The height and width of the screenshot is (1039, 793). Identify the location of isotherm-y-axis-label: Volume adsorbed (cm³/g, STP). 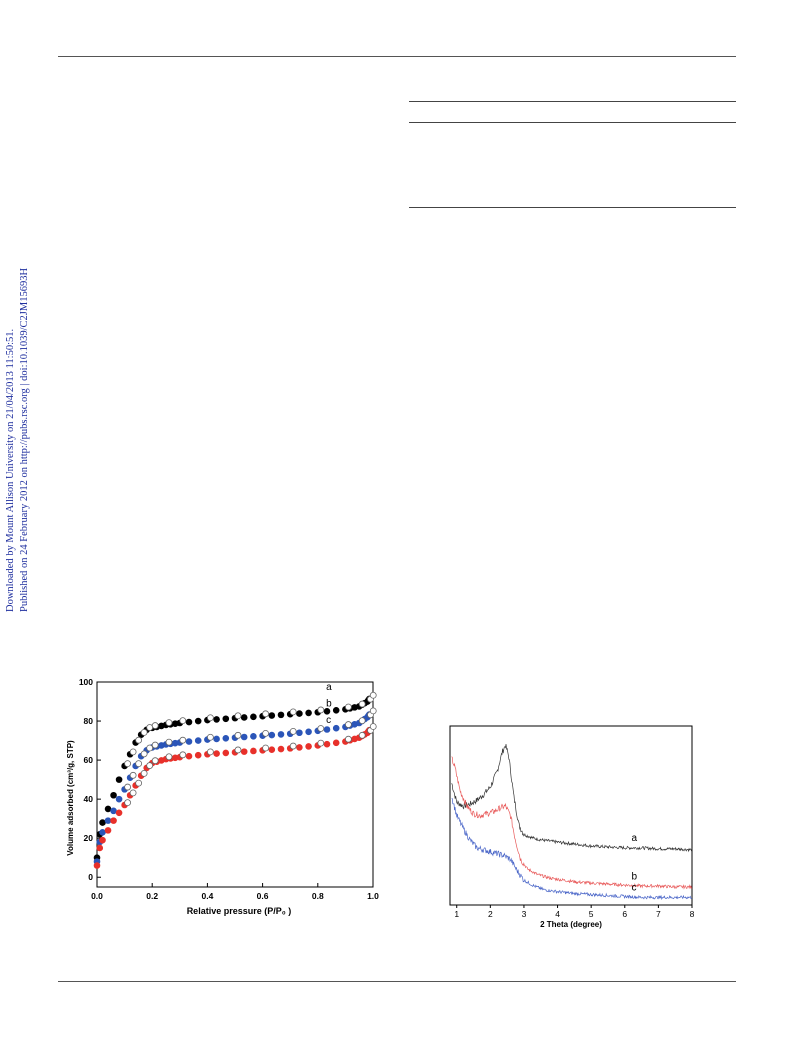
(70, 798).